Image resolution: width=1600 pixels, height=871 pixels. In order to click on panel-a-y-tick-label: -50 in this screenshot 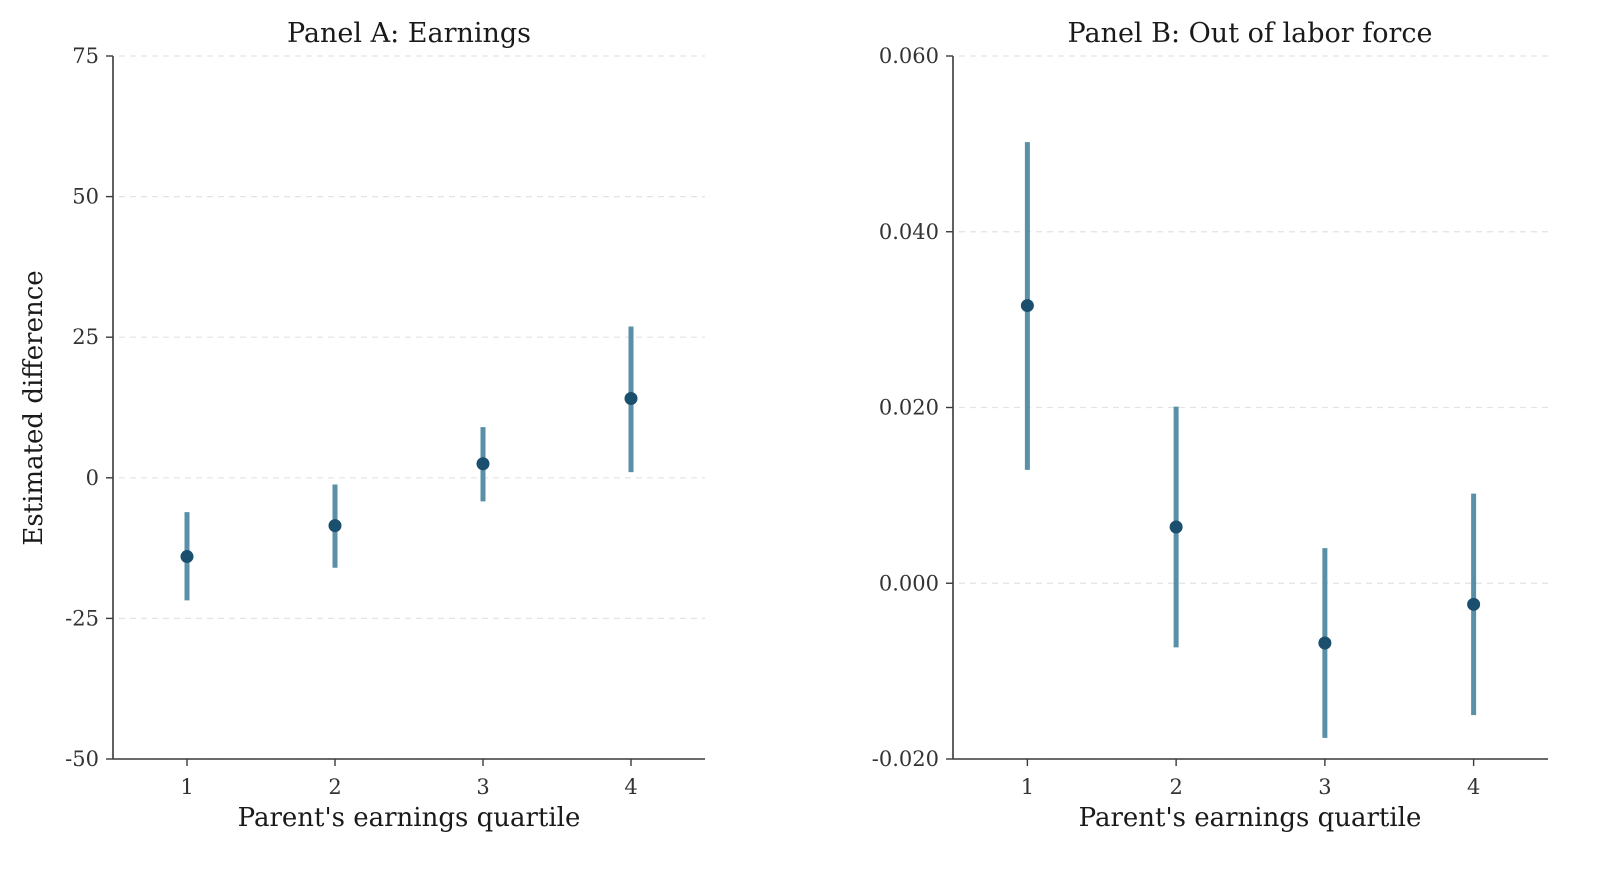, I will do `click(82, 759)`.